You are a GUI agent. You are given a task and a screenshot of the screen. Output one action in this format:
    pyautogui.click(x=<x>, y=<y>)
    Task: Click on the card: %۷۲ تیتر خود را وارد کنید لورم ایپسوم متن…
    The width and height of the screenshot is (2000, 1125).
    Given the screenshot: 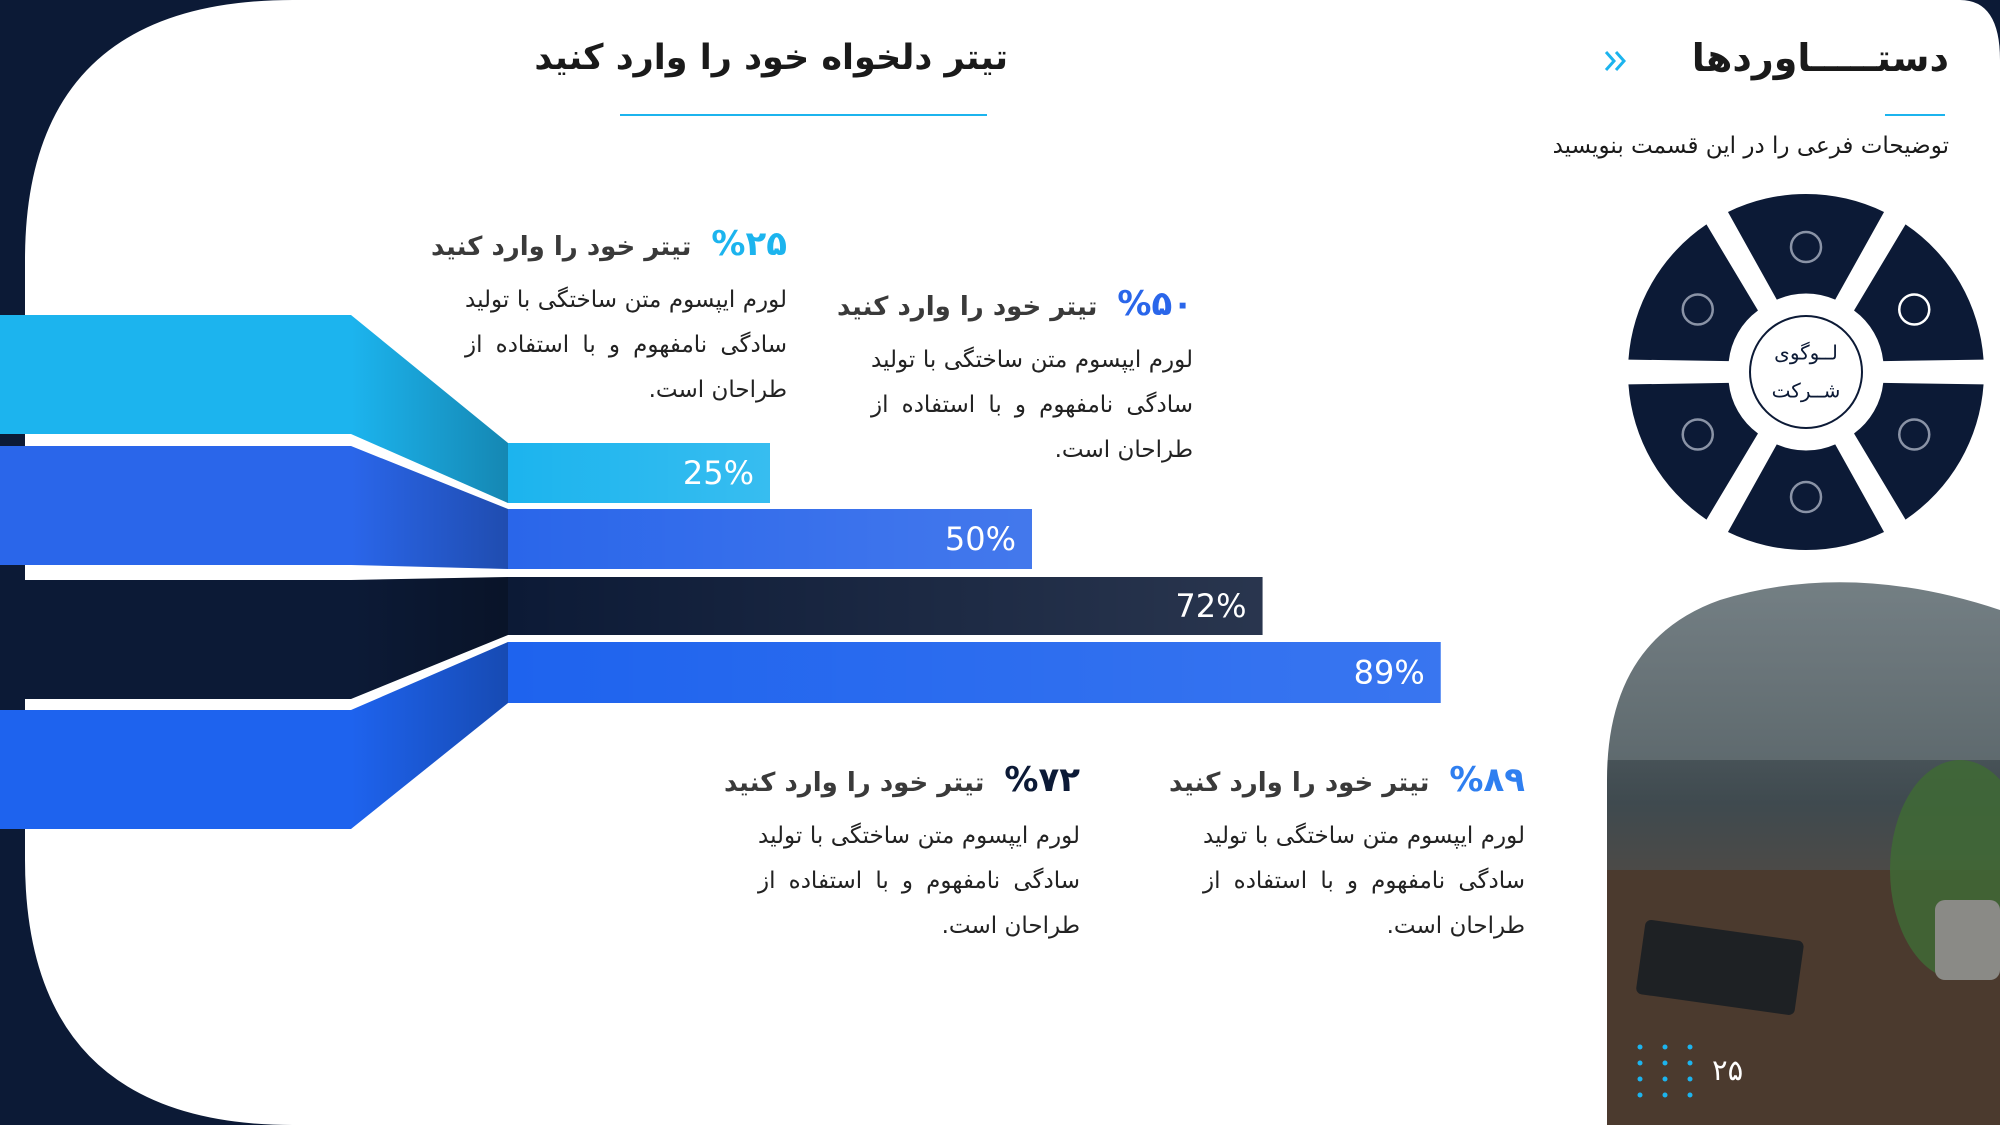 What is the action you would take?
    pyautogui.click(x=902, y=854)
    